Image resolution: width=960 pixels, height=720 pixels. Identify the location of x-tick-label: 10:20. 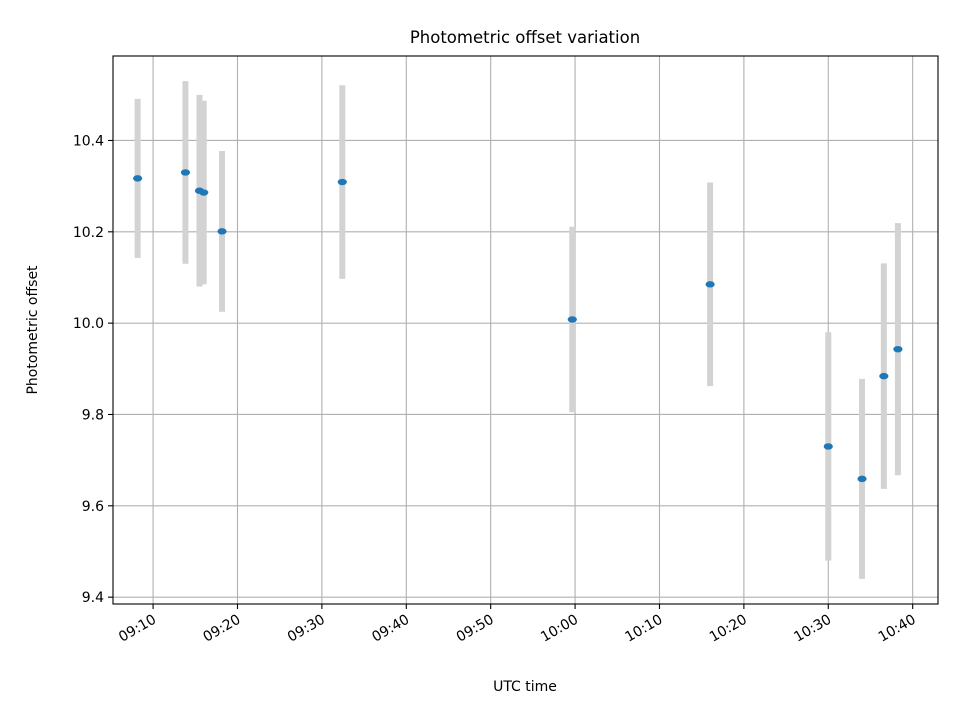
(728, 629).